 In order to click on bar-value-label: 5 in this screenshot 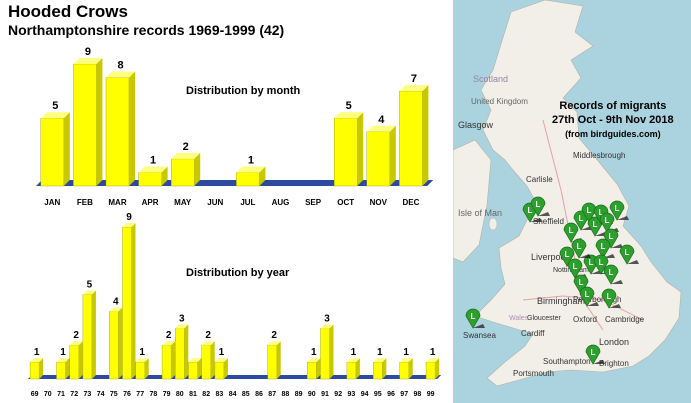, I will do `click(55, 106)`.